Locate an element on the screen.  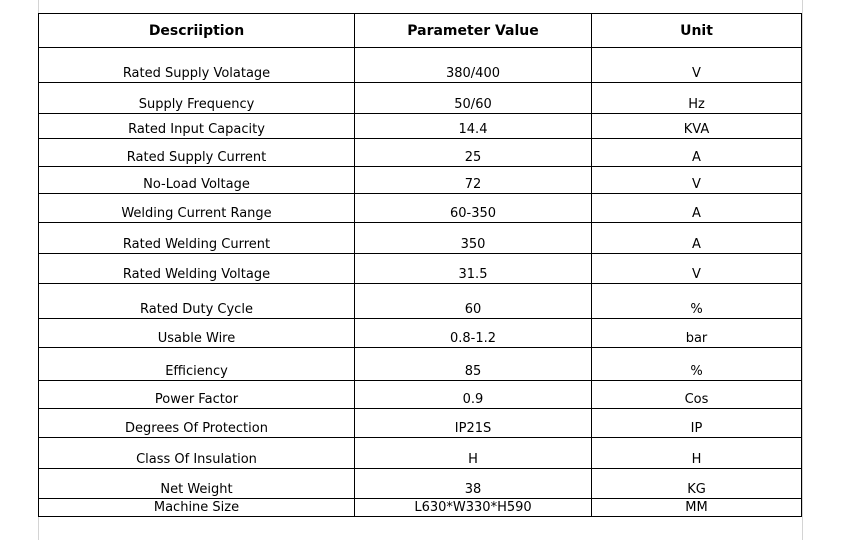
unit-cell: Cos is located at coordinates (696, 394).